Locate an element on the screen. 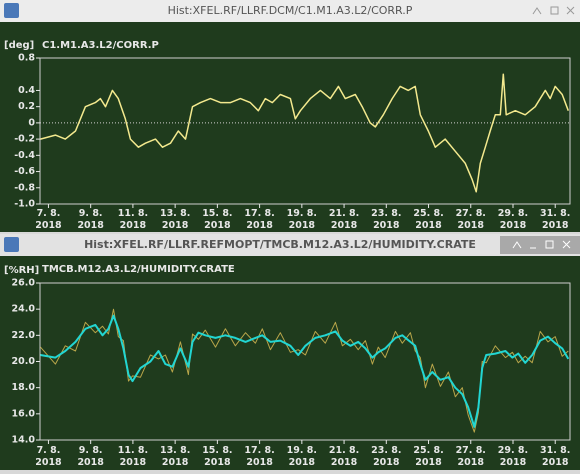  x-tick-label-line: 19. 8. is located at coordinates (302, 213).